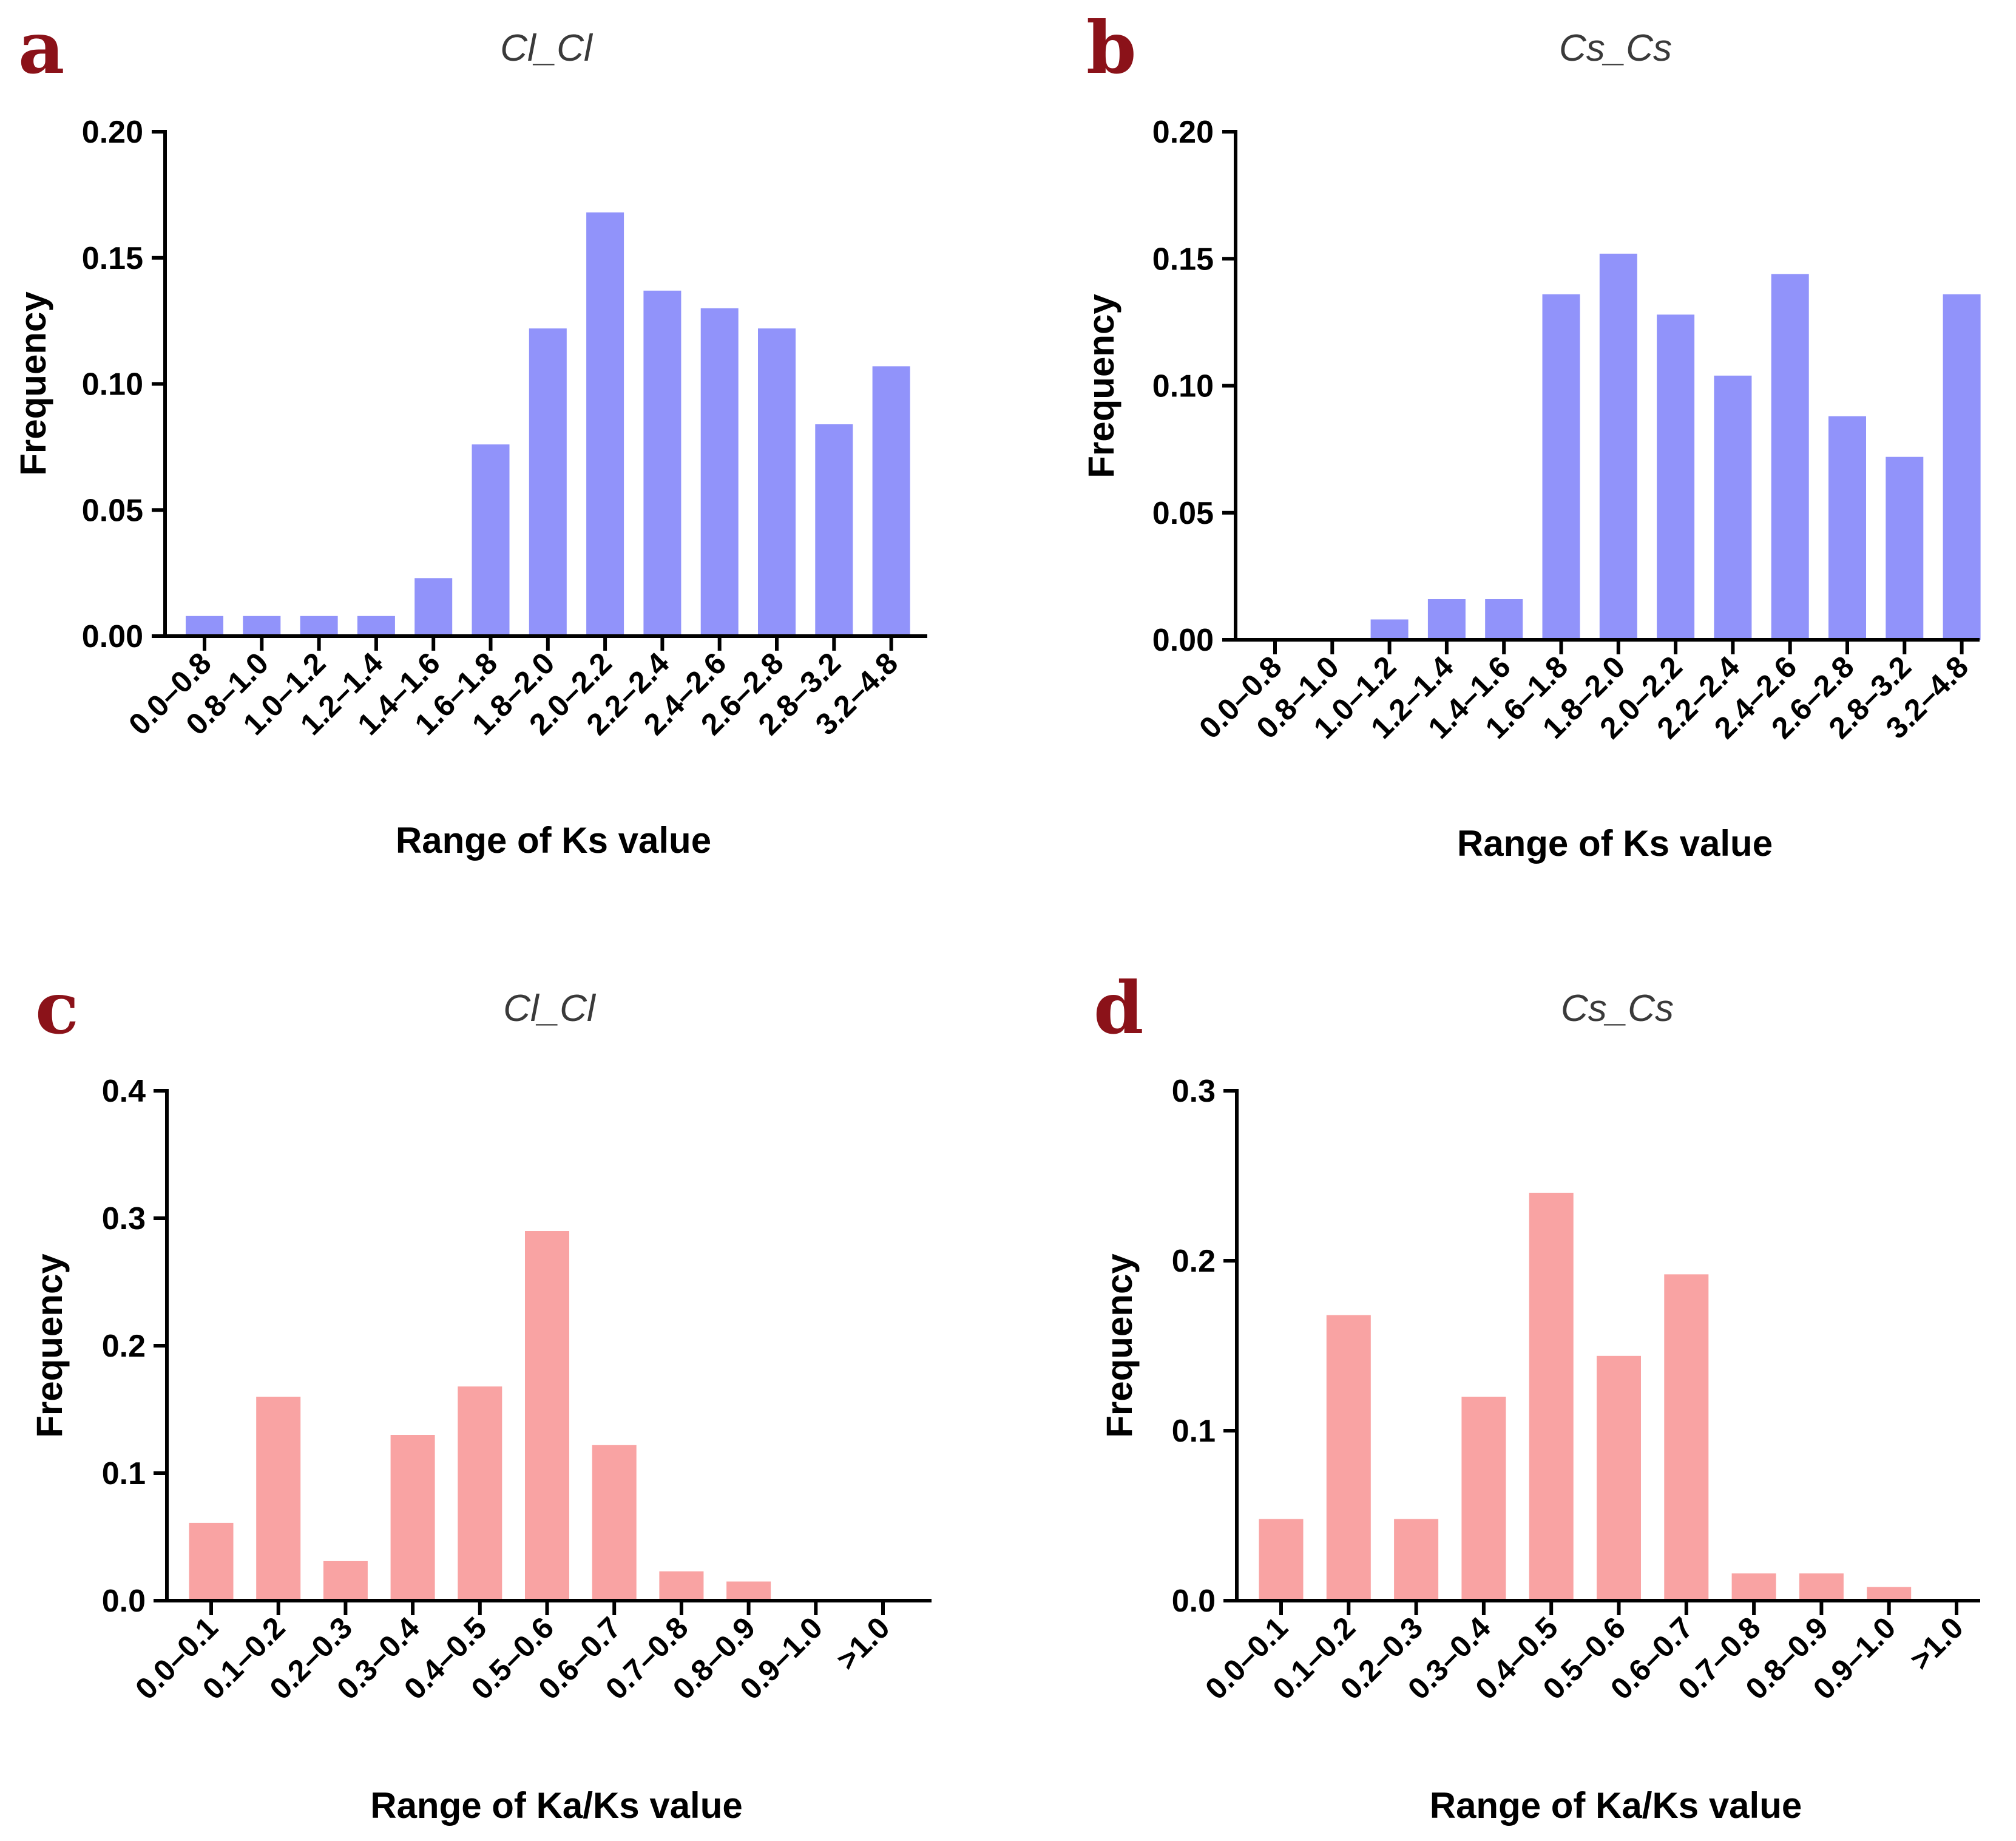  What do you see at coordinates (204, 625) in the screenshot?
I see `bar-0.0–0.8` at bounding box center [204, 625].